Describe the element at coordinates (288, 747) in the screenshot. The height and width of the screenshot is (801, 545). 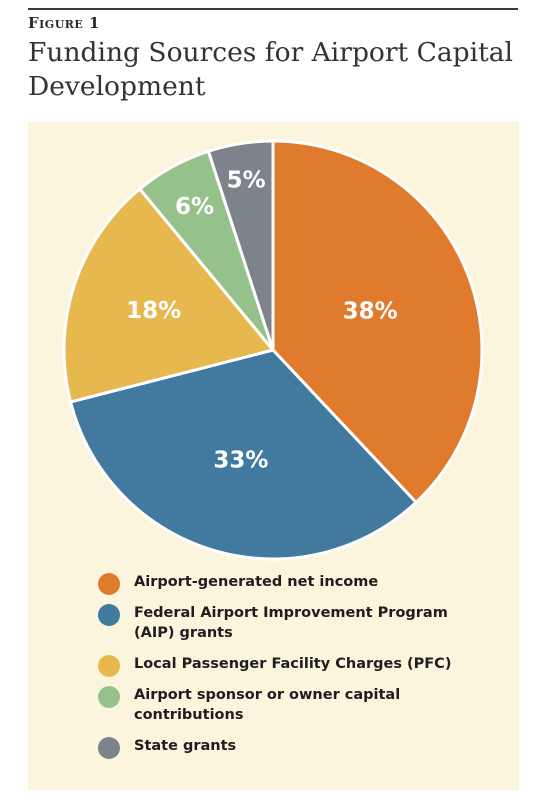
I see `legend-item-state-grants: State grants` at that location.